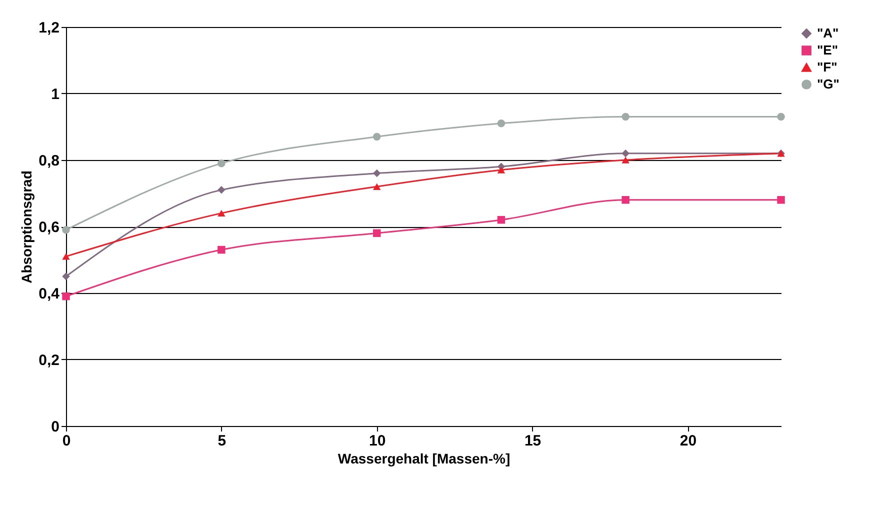 The height and width of the screenshot is (506, 880). Describe the element at coordinates (66, 441) in the screenshot. I see `x-tick-label: 0` at that location.